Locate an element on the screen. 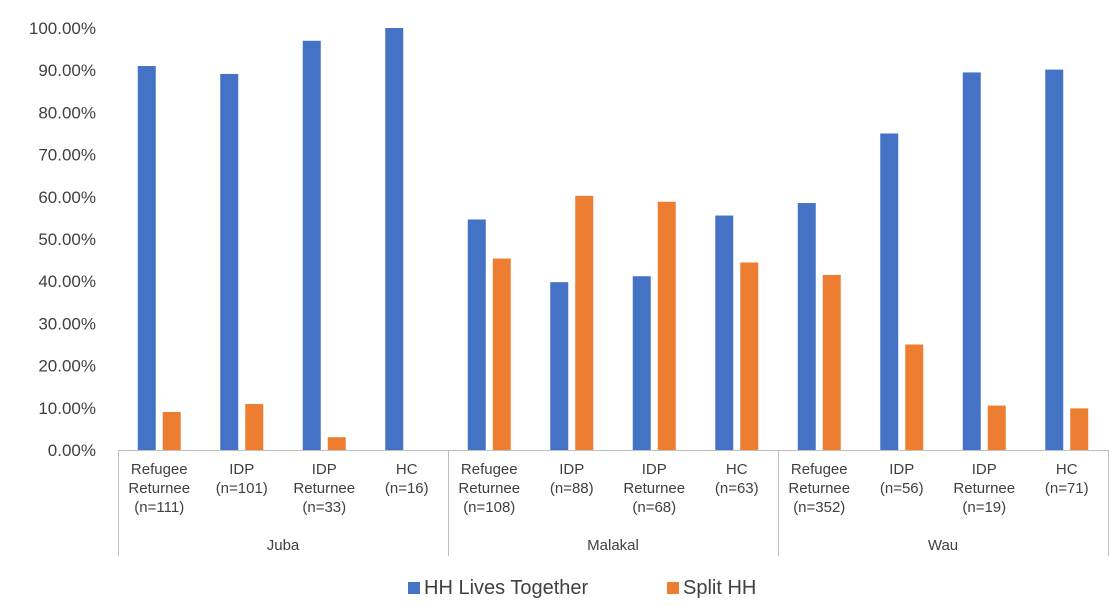 This screenshot has height=606, width=1110. x-tick-label: (n=88) is located at coordinates (572, 488).